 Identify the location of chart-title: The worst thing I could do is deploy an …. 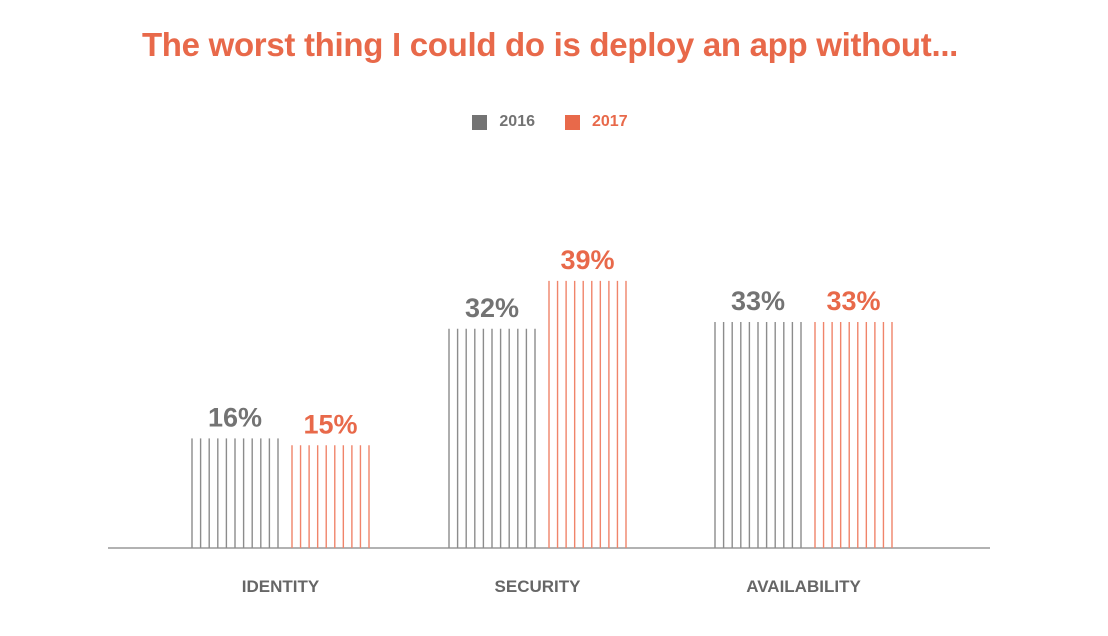
(550, 44).